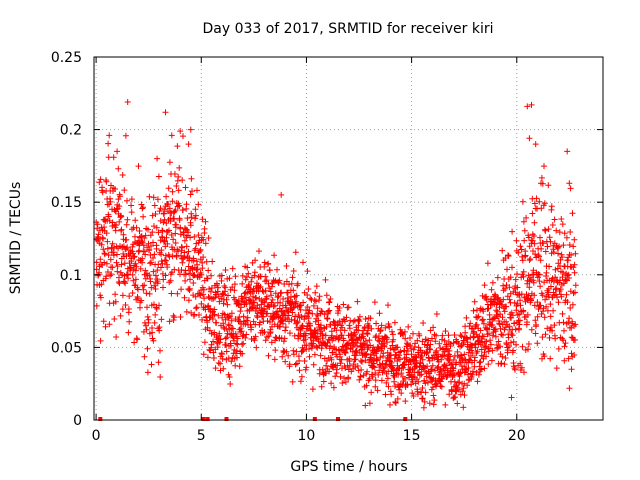  Describe the element at coordinates (226, 419) in the screenshot. I see `zero-value-marker` at that location.